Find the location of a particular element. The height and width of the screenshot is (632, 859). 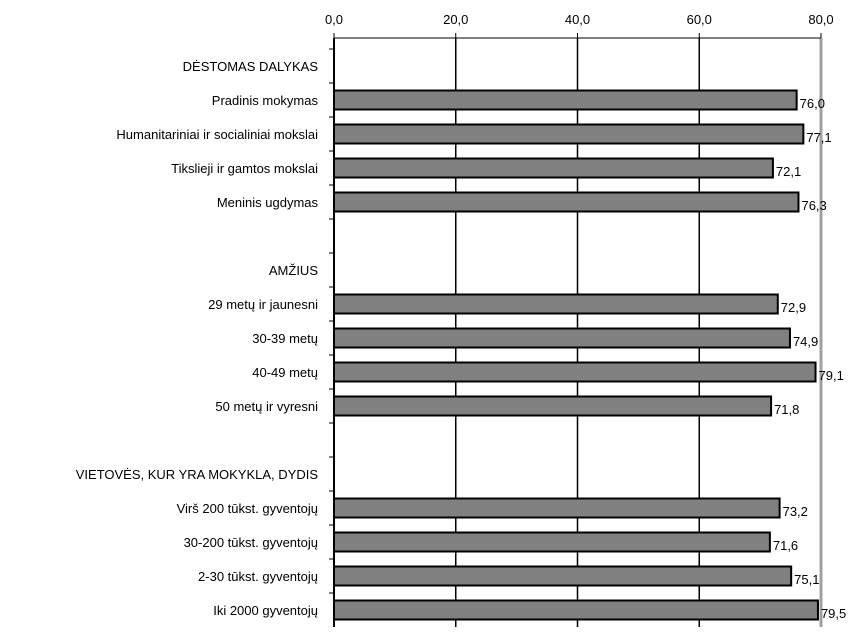

category-label: 40-49 metų is located at coordinates (285, 372).